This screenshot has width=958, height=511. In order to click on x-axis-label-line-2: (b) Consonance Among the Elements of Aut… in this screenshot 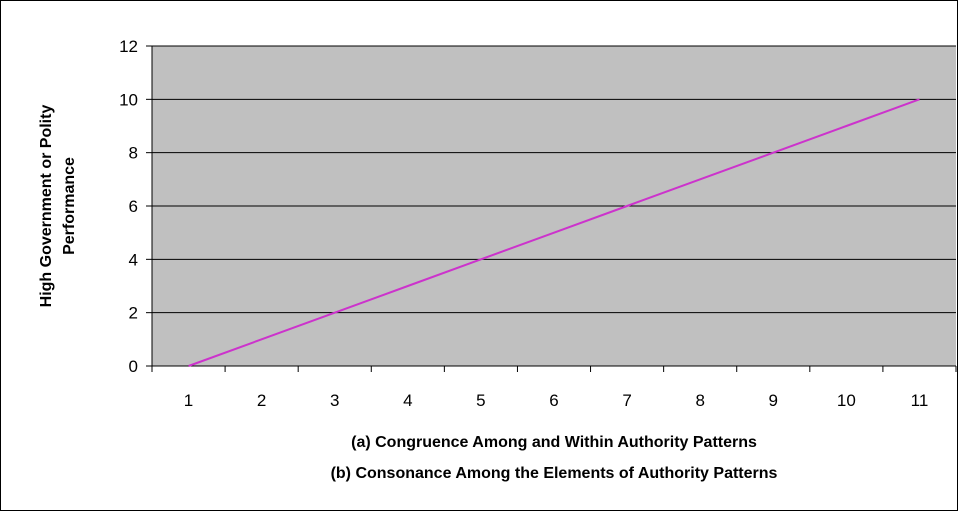, I will do `click(554, 473)`.